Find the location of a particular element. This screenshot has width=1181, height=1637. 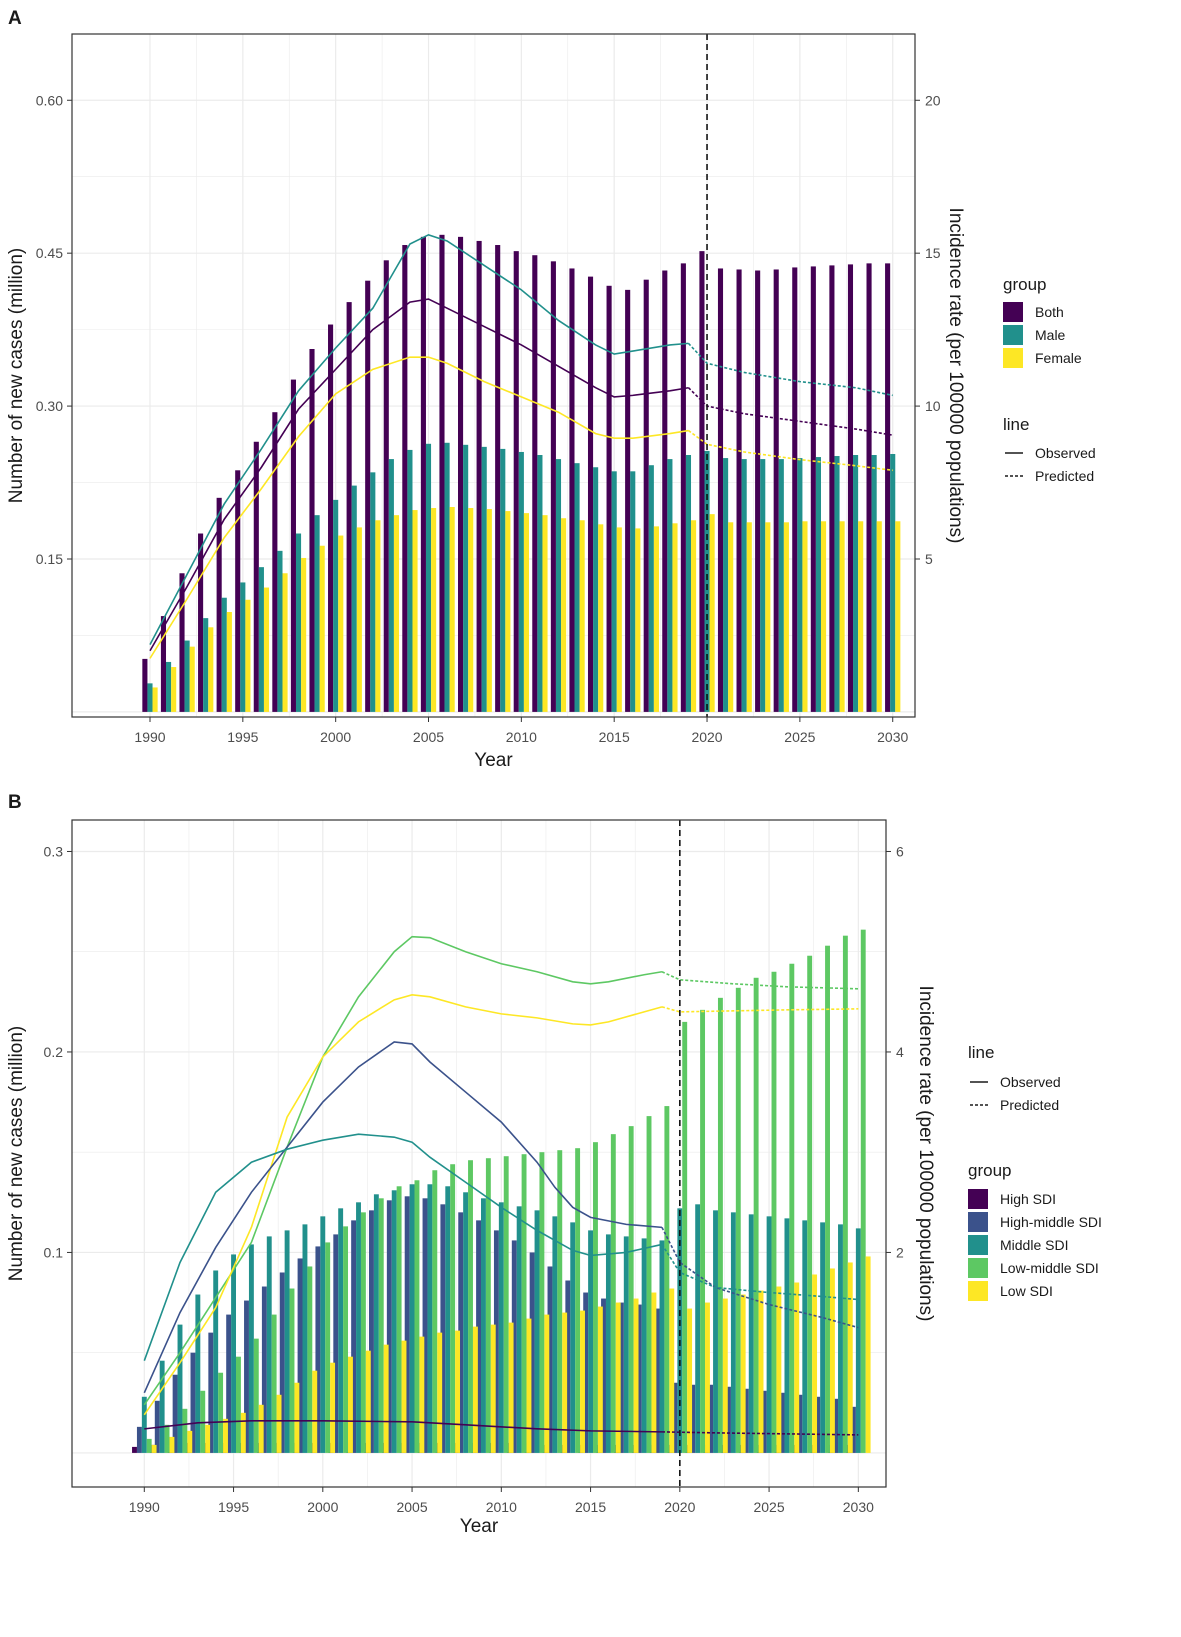

legend-label: Male is located at coordinates (1050, 335).